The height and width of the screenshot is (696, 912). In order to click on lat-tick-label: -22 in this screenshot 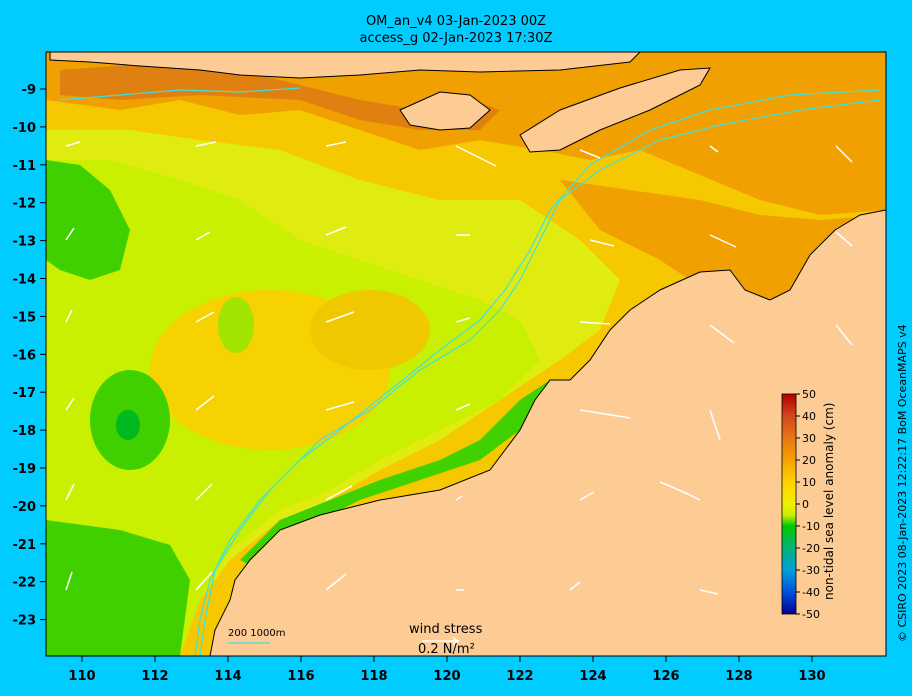, I will do `click(25, 583)`.